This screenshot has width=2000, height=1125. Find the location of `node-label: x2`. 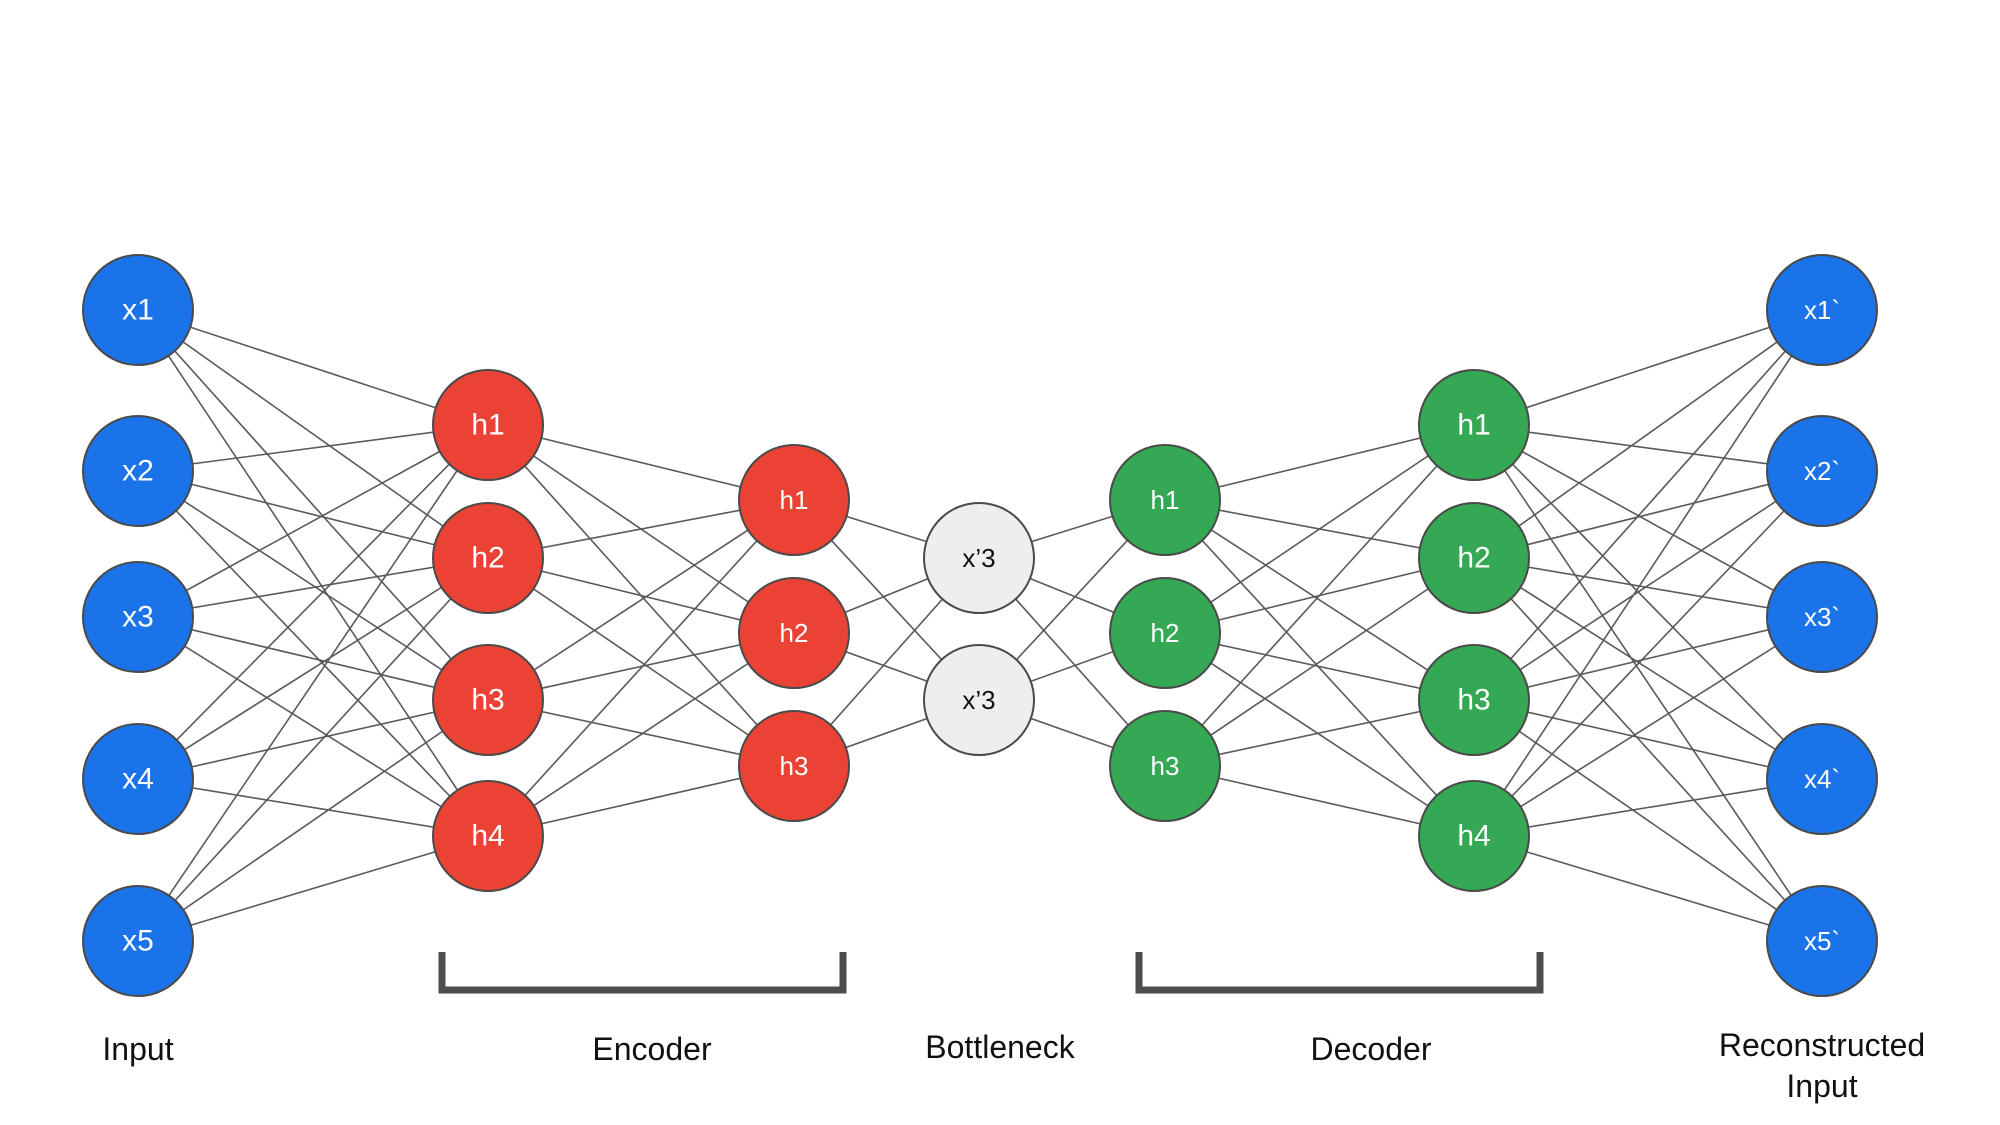

node-label: x2 is located at coordinates (138, 471).